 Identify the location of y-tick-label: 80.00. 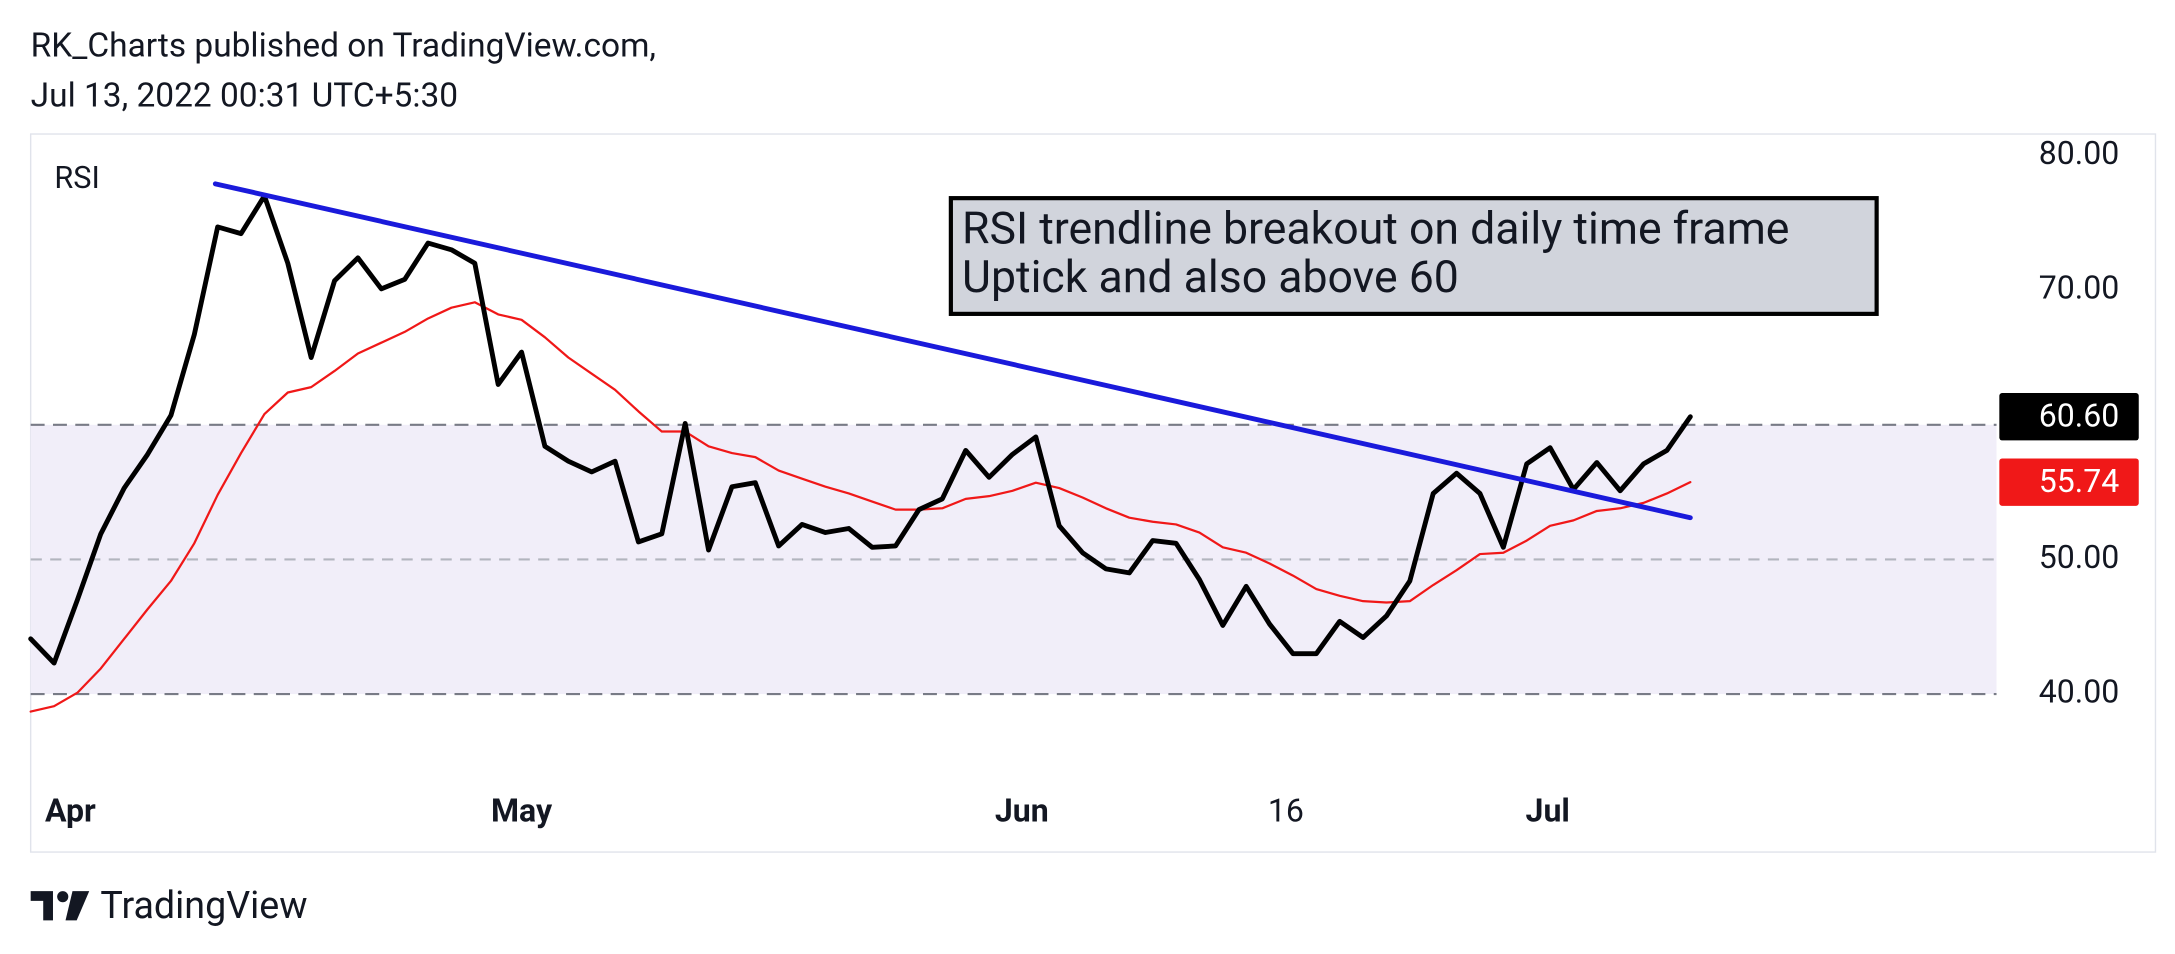
(2079, 153).